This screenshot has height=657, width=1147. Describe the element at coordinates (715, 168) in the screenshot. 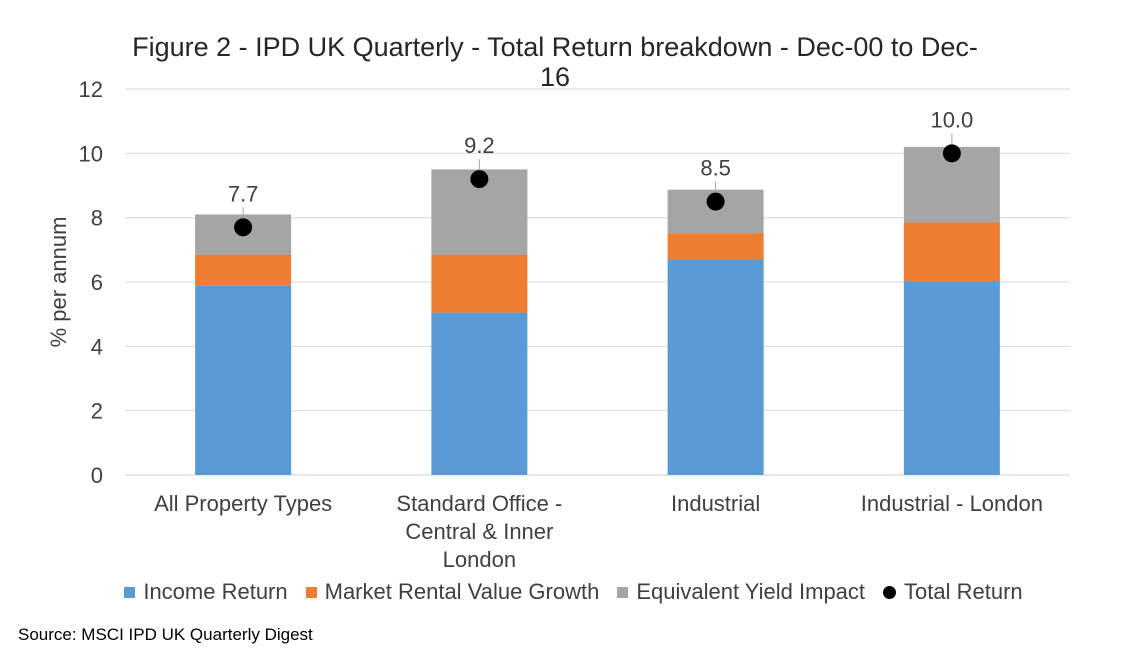

I see `data-label: 8.5` at that location.